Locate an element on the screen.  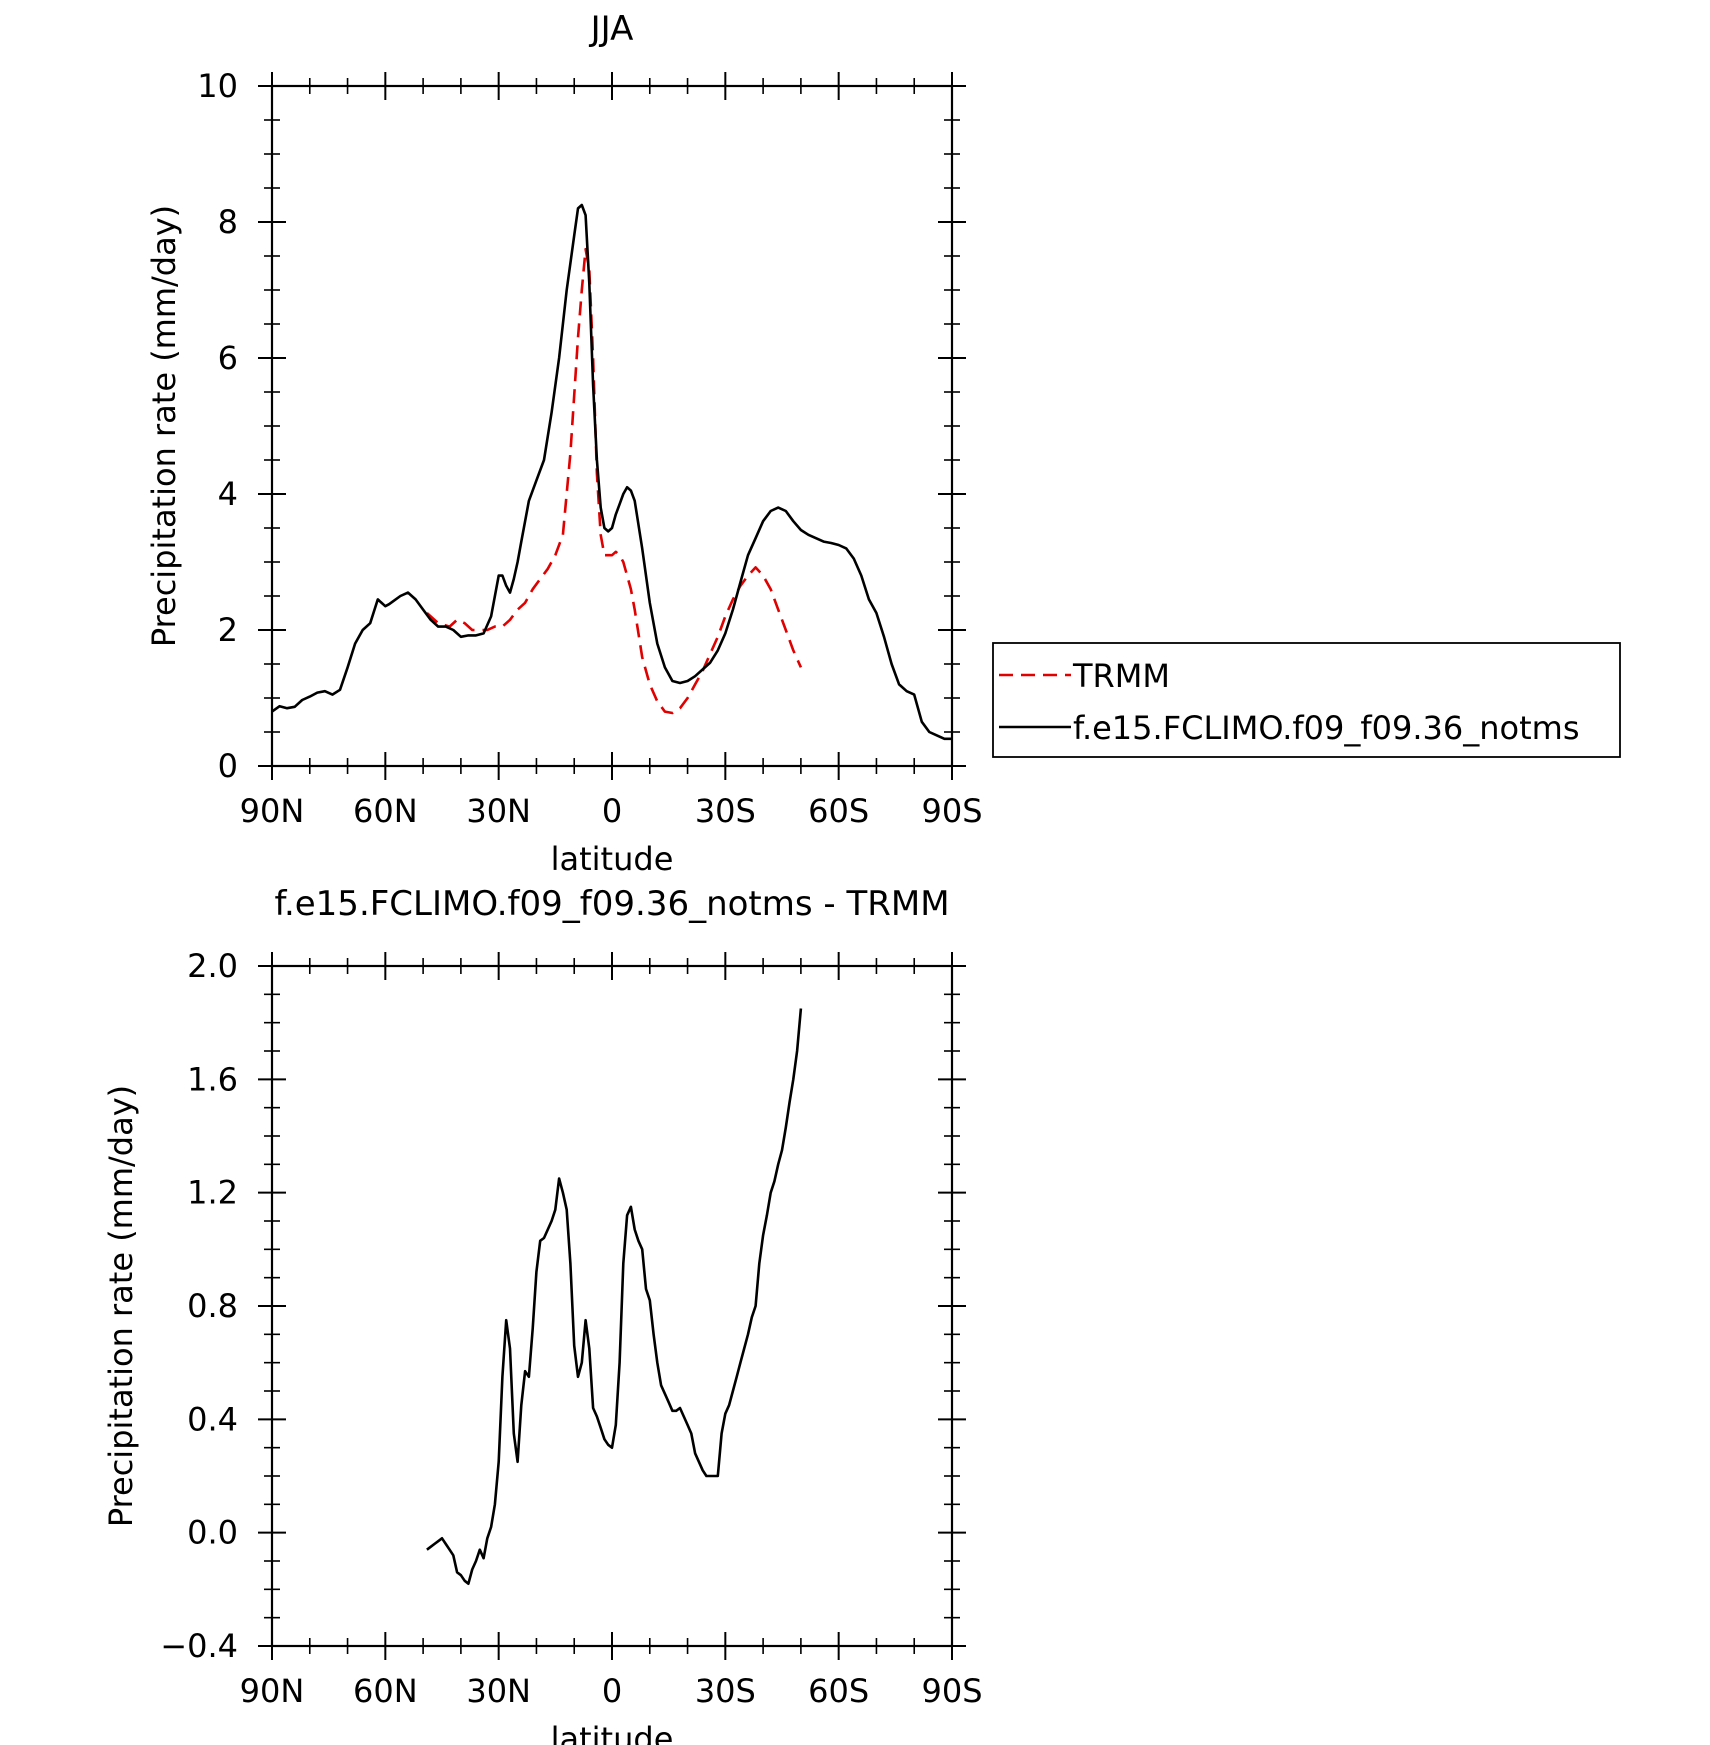
y-tick-label: 10 is located at coordinates (217, 86).